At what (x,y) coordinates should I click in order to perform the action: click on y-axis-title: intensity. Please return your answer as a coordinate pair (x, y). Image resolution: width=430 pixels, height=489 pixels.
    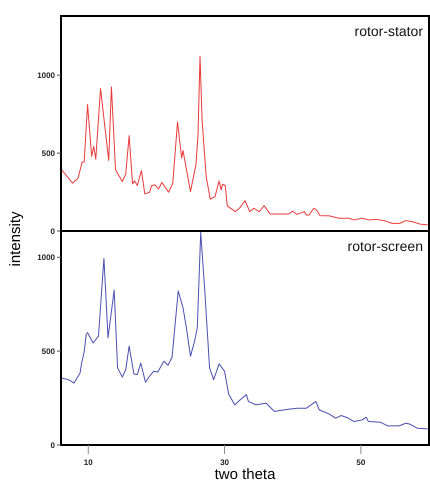
    Looking at the image, I should click on (15, 238).